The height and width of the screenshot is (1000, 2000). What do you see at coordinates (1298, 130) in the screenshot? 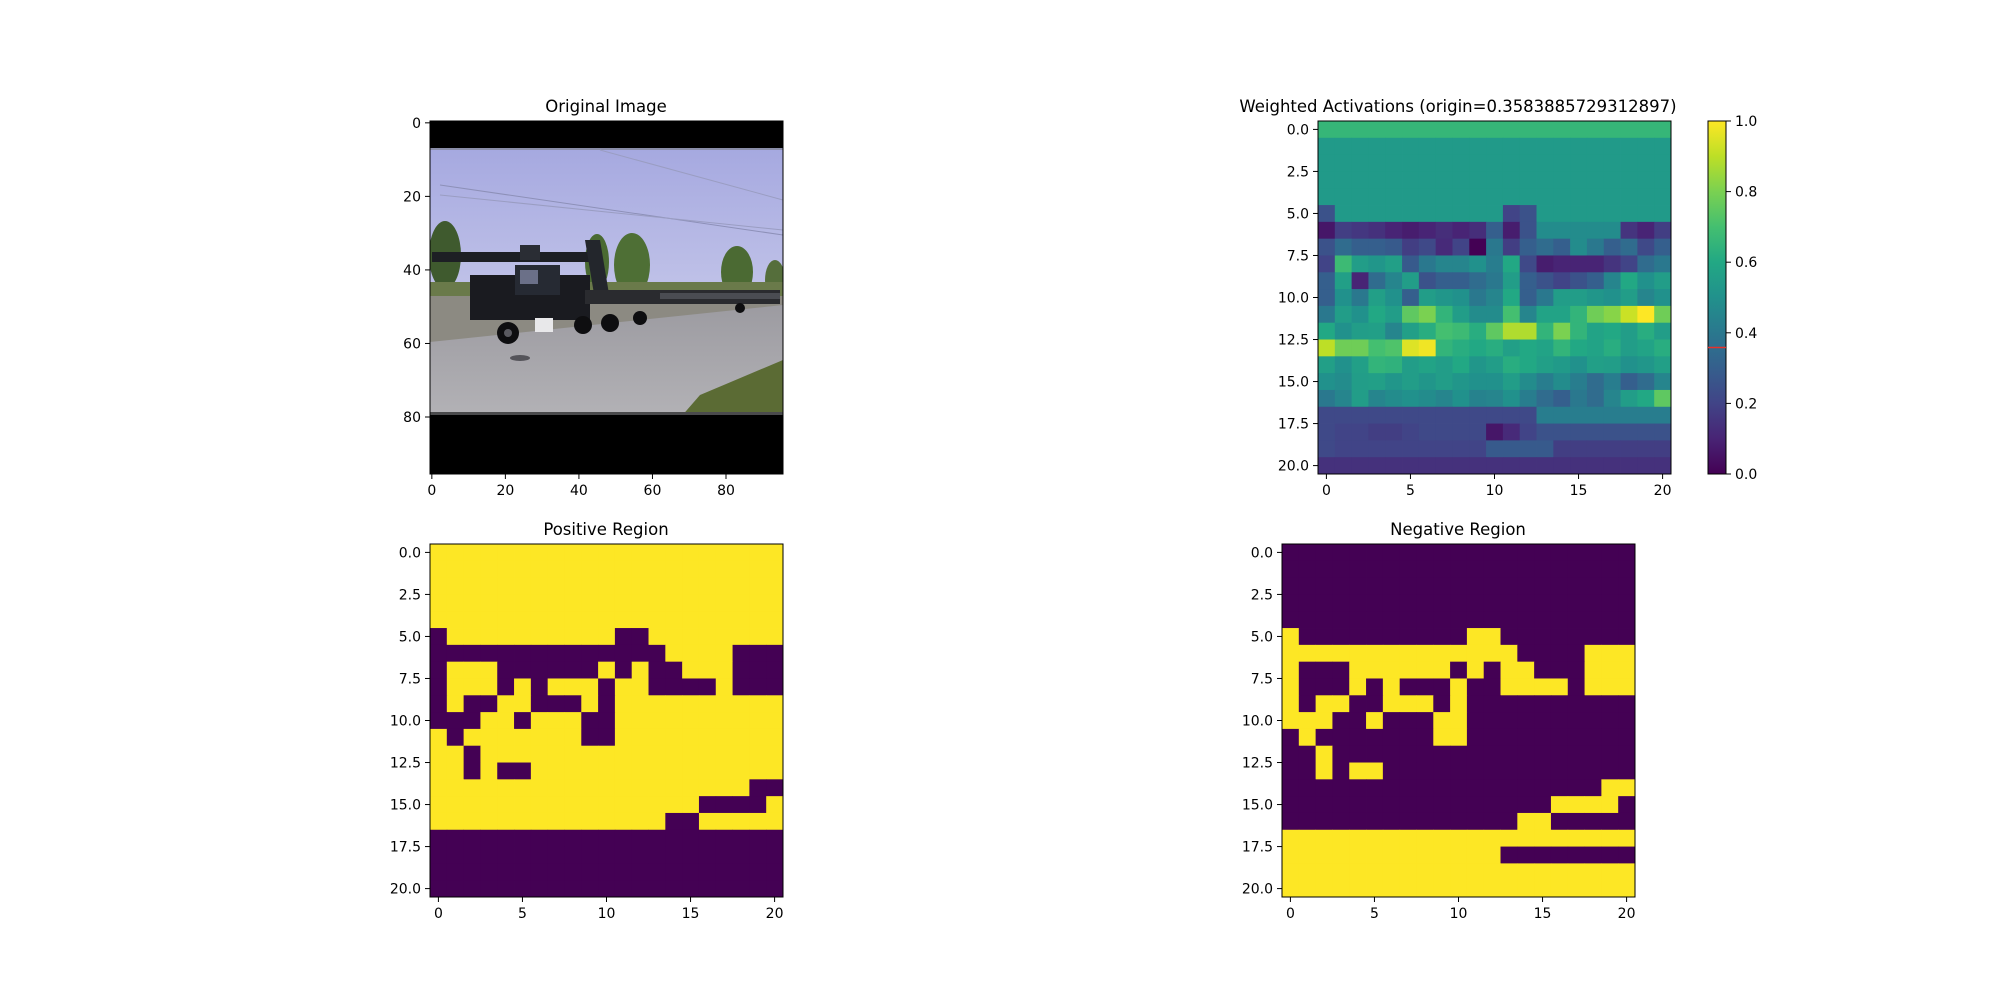
I see `y-tick-label: 0.0` at bounding box center [1298, 130].